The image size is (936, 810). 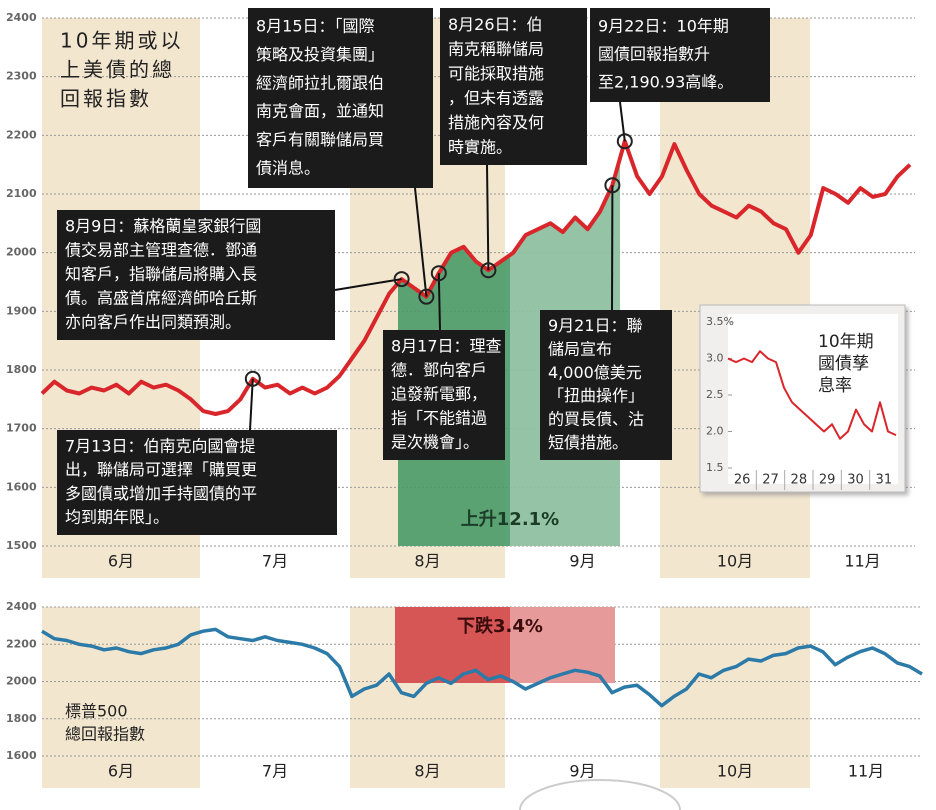 What do you see at coordinates (117, 517) in the screenshot?
I see `annotation-text: 均到期年限」。` at bounding box center [117, 517].